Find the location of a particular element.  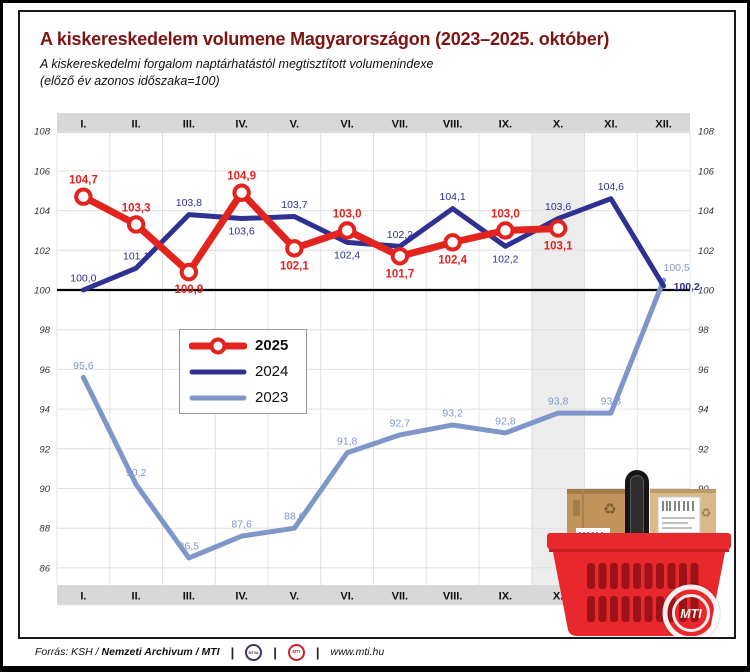

point-label: 93,2 is located at coordinates (452, 413).